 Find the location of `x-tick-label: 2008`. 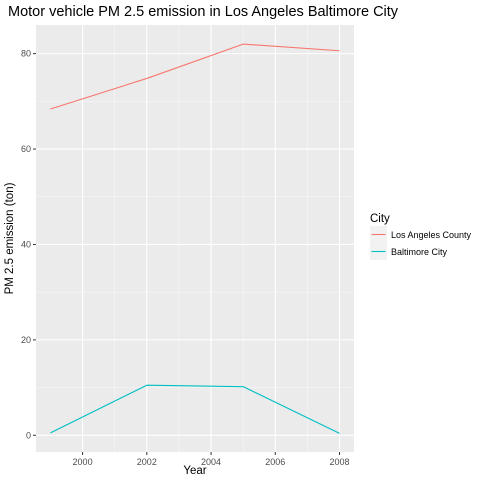

x-tick-label: 2008 is located at coordinates (340, 462).